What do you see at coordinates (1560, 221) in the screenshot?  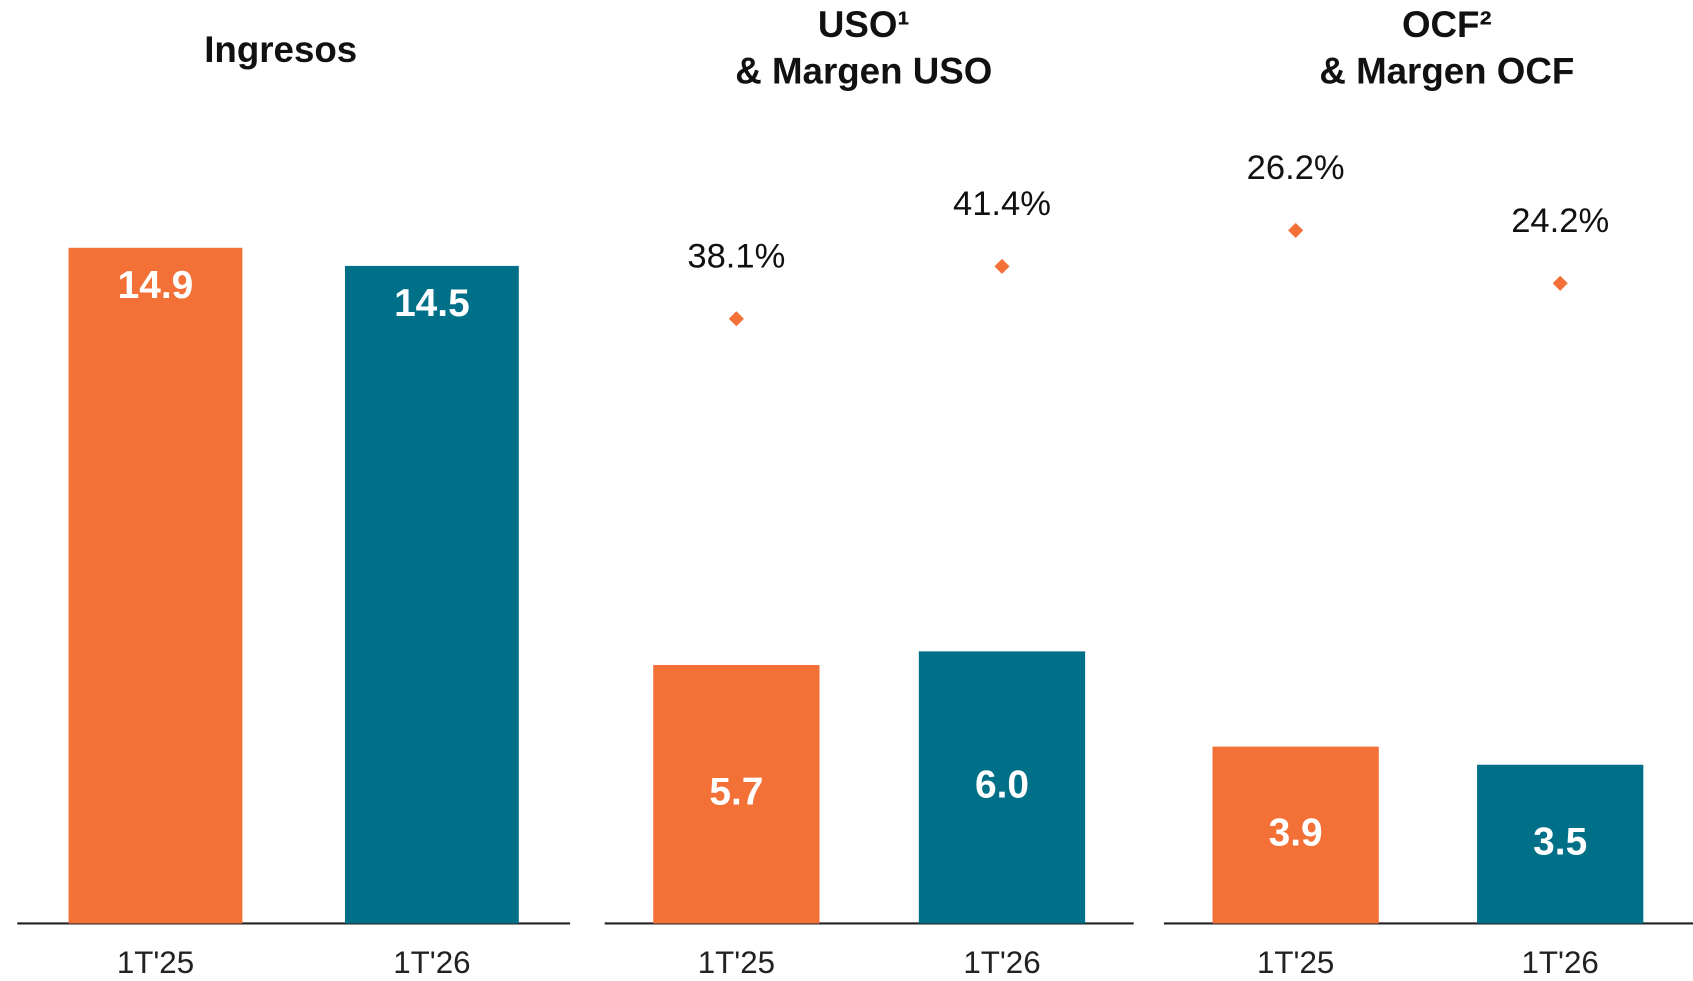 I see `margin-label: 24.2%` at bounding box center [1560, 221].